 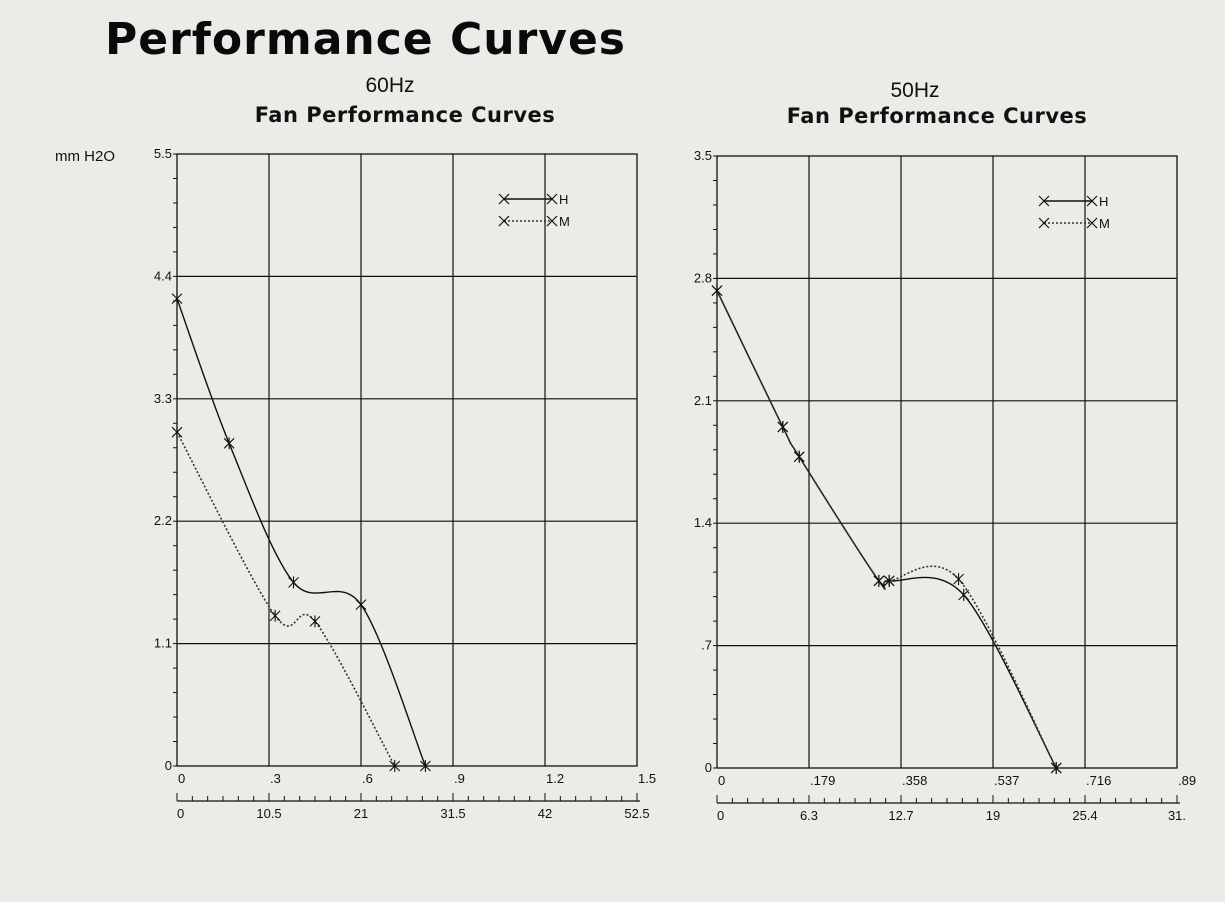 What do you see at coordinates (703, 155) in the screenshot?
I see `y-tick-label: 3.5` at bounding box center [703, 155].